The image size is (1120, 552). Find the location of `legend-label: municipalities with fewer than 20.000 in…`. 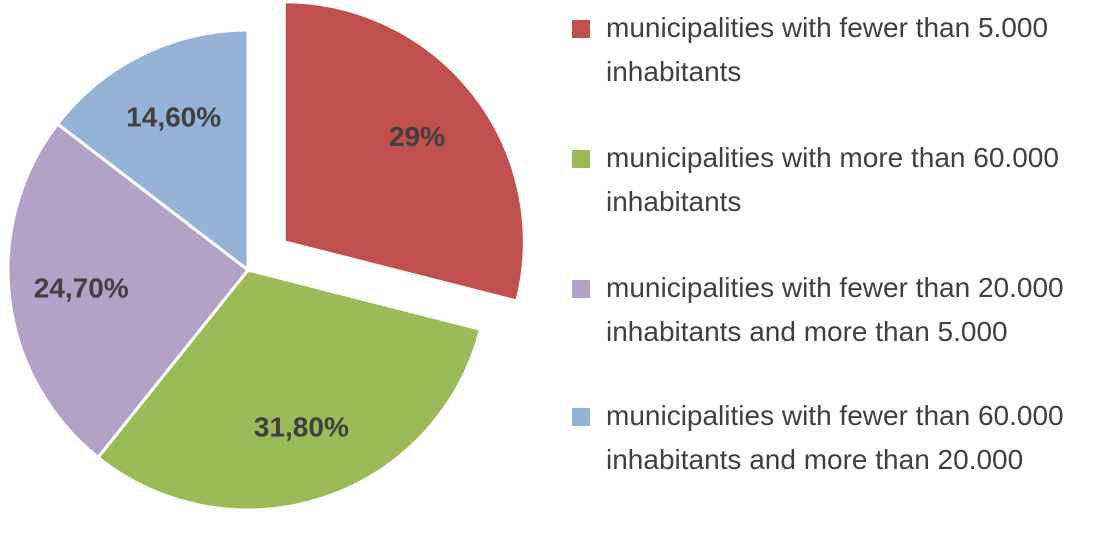

legend-label: municipalities with fewer than 20.000 in… is located at coordinates (835, 309).